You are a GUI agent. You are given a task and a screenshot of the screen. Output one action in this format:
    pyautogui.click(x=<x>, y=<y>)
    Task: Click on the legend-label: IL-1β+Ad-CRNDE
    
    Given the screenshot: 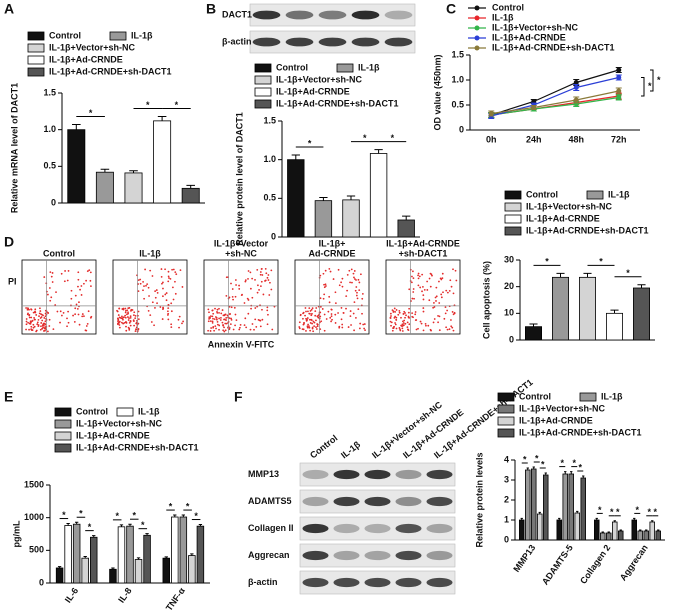 What is the action you would take?
    pyautogui.click(x=556, y=420)
    